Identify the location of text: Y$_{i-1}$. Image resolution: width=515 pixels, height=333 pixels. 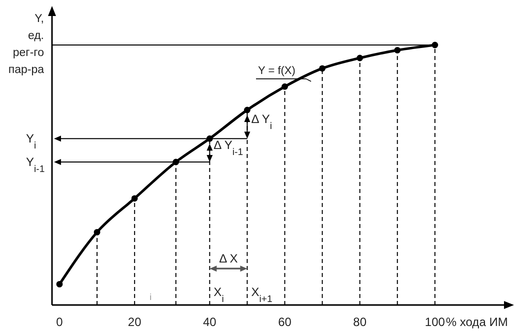
(35, 164).